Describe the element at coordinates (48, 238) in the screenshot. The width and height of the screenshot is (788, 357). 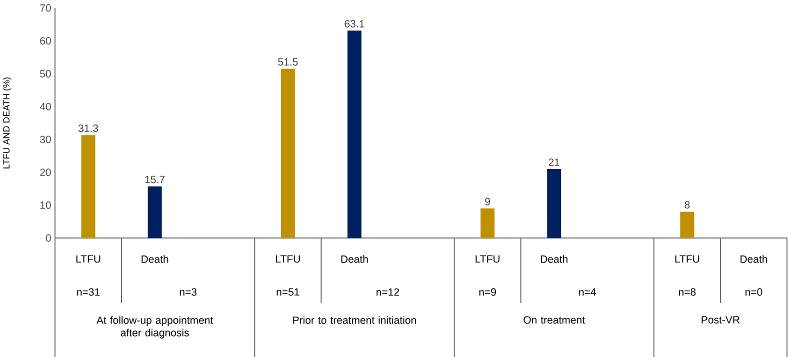
I see `y-tick-label: 0` at that location.